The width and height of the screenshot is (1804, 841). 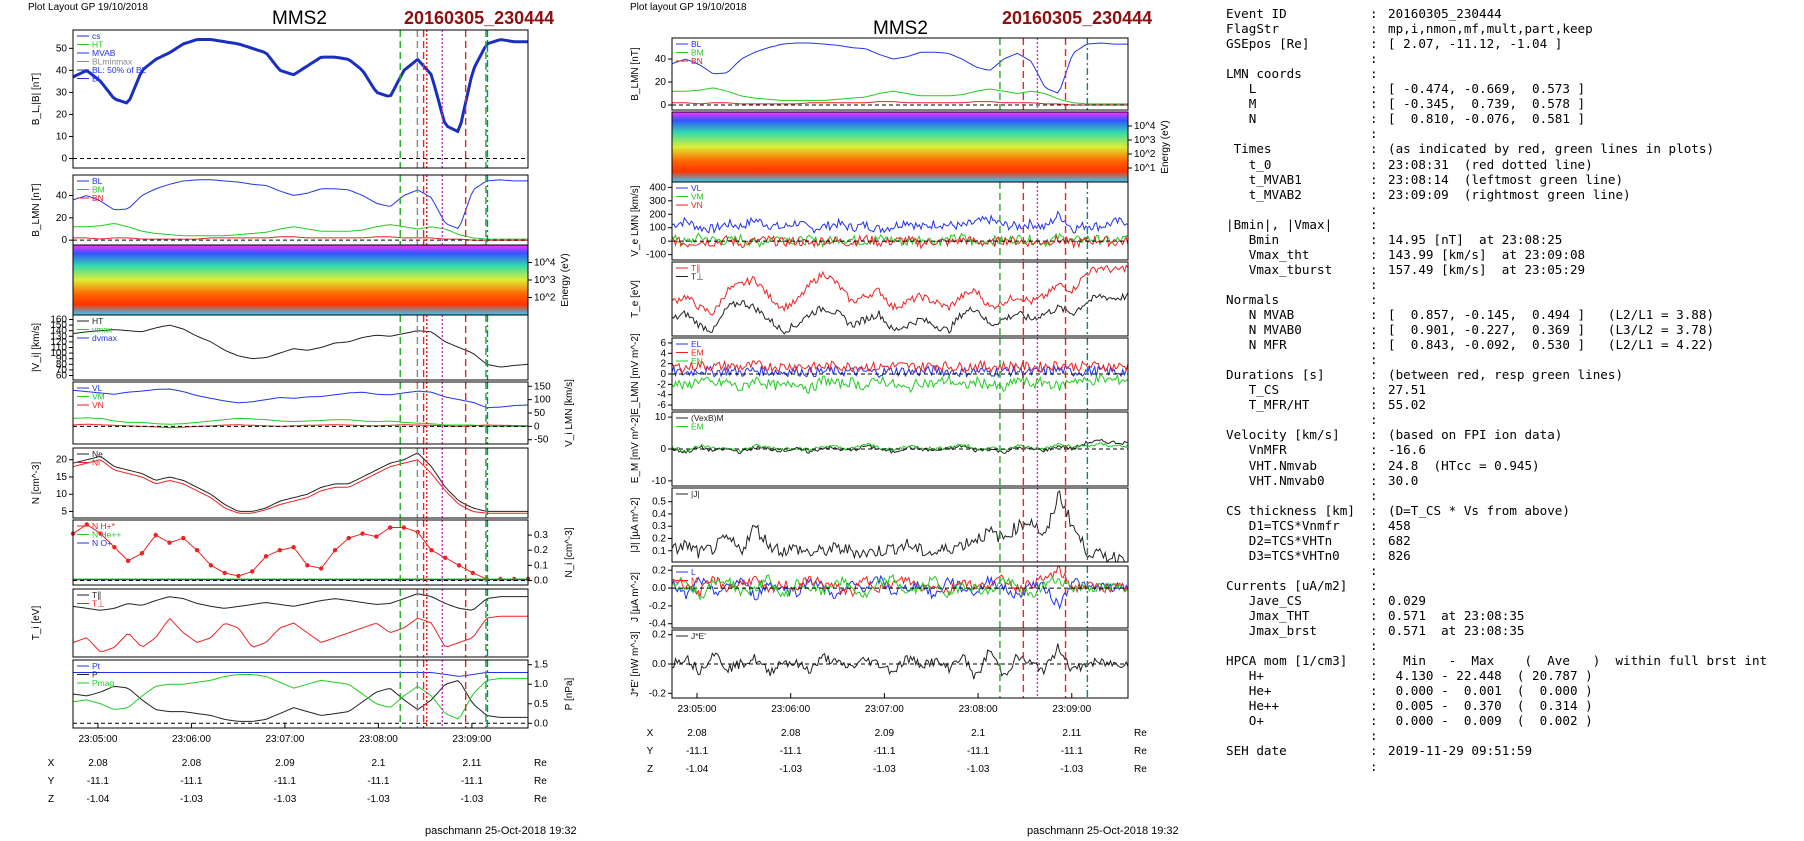 I want to click on summary-value: 23:09:09 (rightmost green line), so click(x=1509, y=194).